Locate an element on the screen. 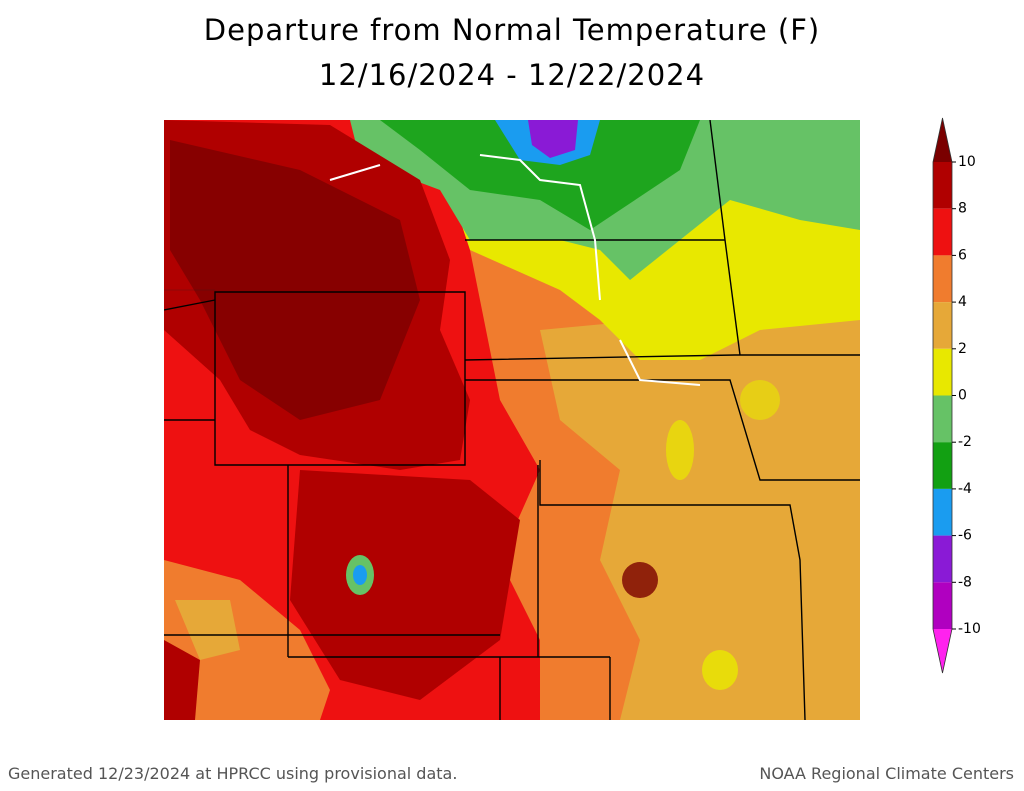  river is located at coordinates (515, 270).